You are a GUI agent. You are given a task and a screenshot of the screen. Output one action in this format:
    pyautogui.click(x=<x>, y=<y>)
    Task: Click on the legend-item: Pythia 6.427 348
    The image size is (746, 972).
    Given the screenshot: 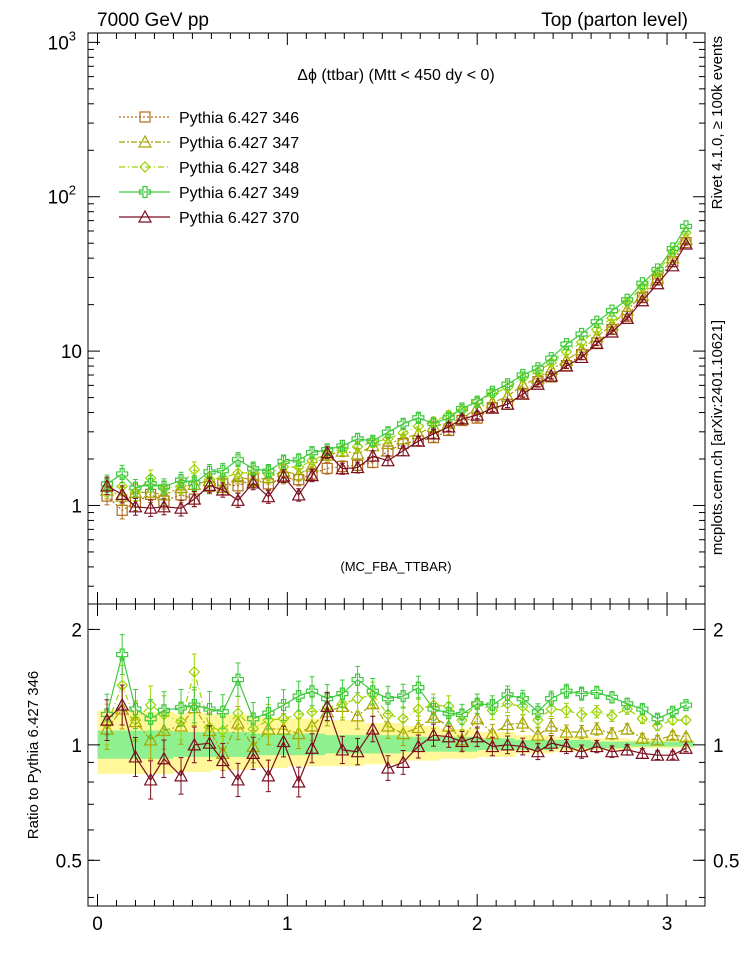 What is the action you would take?
    pyautogui.click(x=209, y=168)
    